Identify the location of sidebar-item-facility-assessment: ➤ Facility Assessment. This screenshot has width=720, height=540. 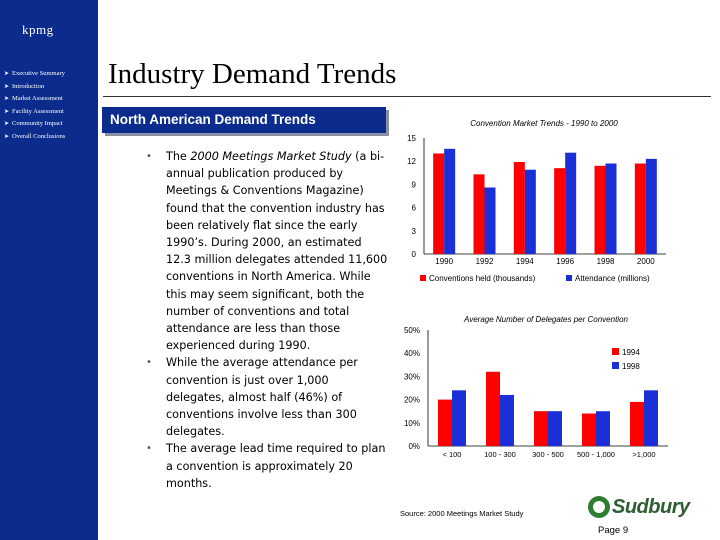
(34, 112).